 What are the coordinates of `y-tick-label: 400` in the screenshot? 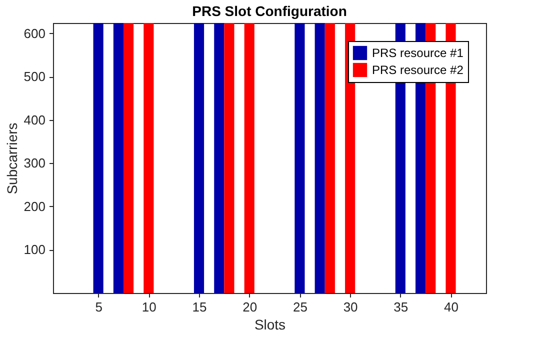 It's located at (35, 120).